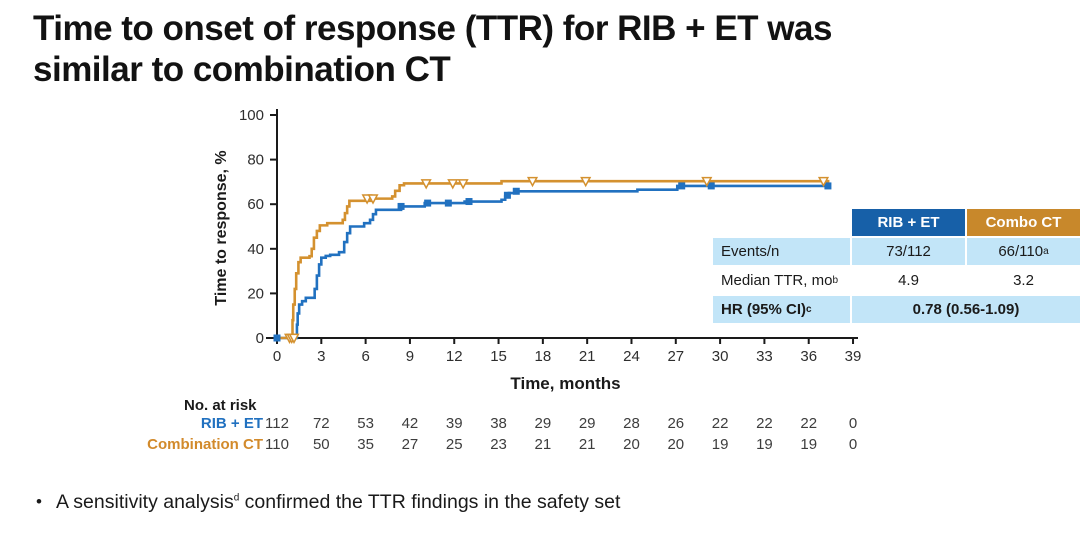 This screenshot has width=1080, height=533. I want to click on at-risk-value: 23, so click(498, 444).